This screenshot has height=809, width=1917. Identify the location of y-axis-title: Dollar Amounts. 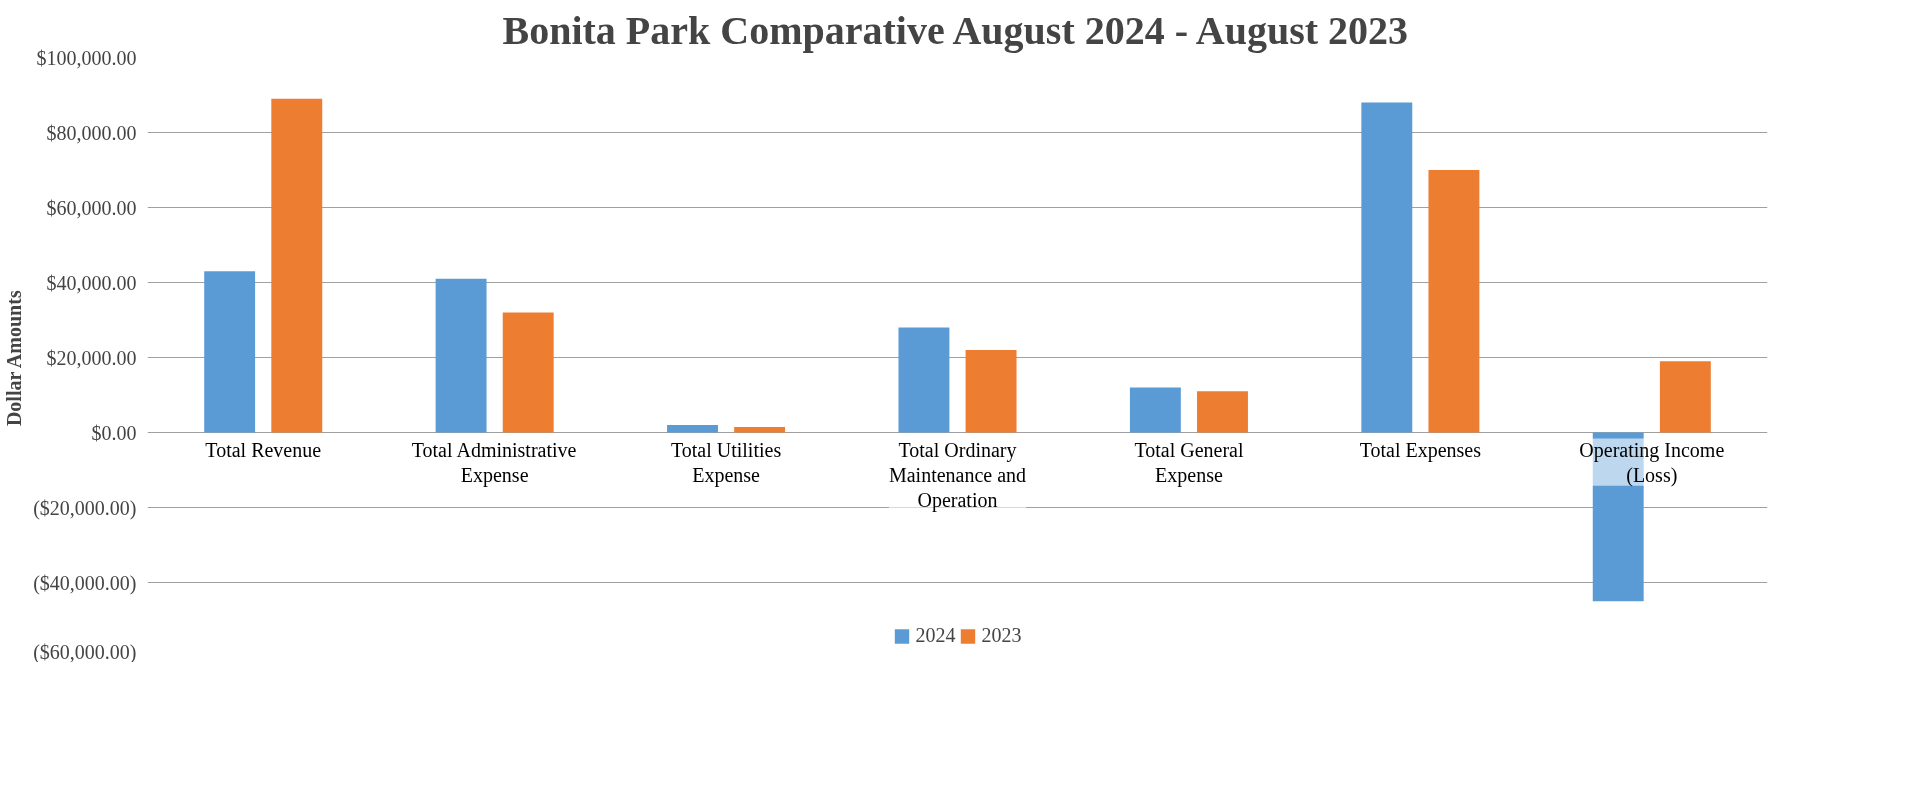
(14, 358).